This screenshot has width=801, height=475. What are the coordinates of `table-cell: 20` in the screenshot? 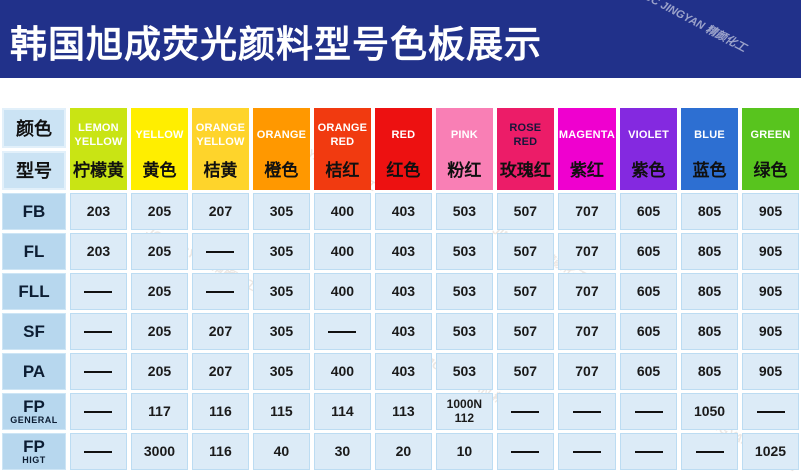 It's located at (403, 451).